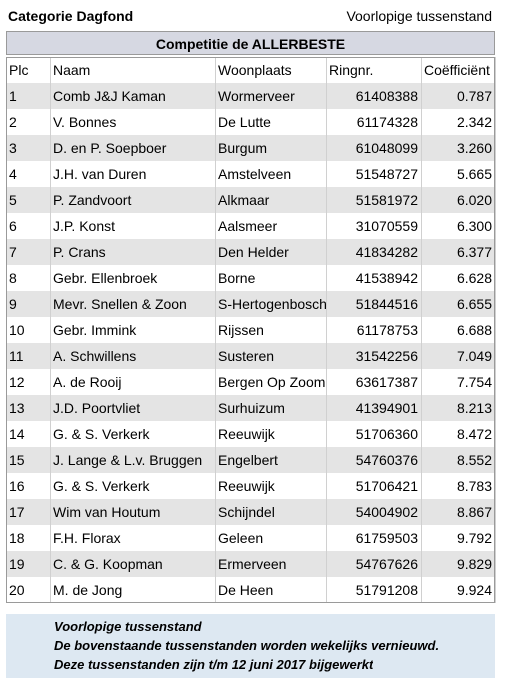 This screenshot has height=678, width=506. I want to click on table-cell: 0.787, so click(474, 96).